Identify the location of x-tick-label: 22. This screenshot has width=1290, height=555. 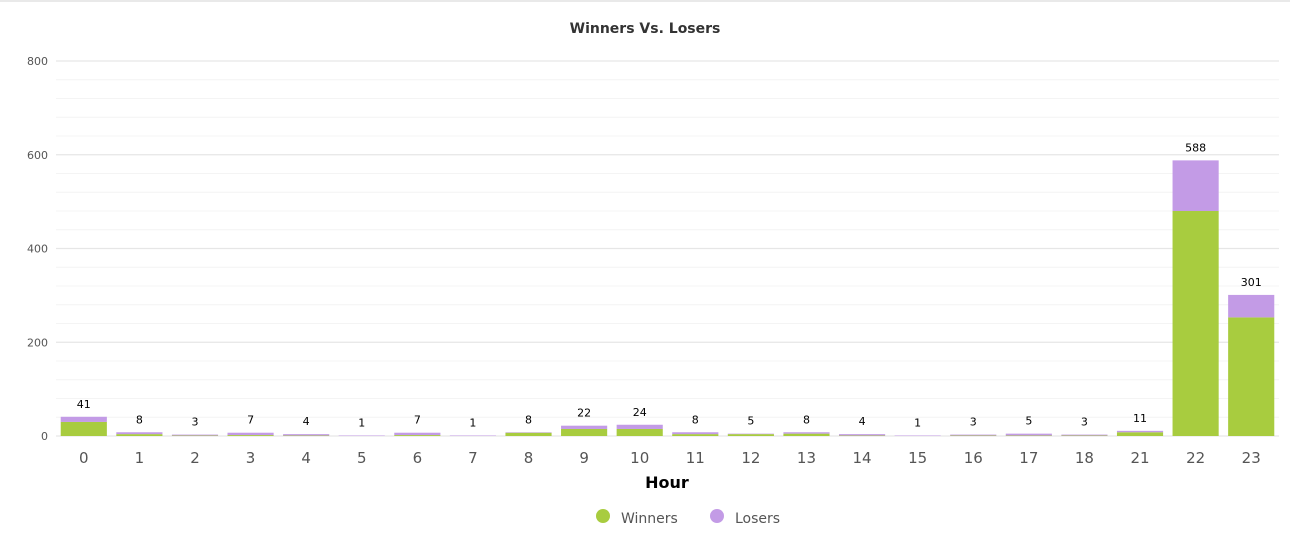
(1195, 458).